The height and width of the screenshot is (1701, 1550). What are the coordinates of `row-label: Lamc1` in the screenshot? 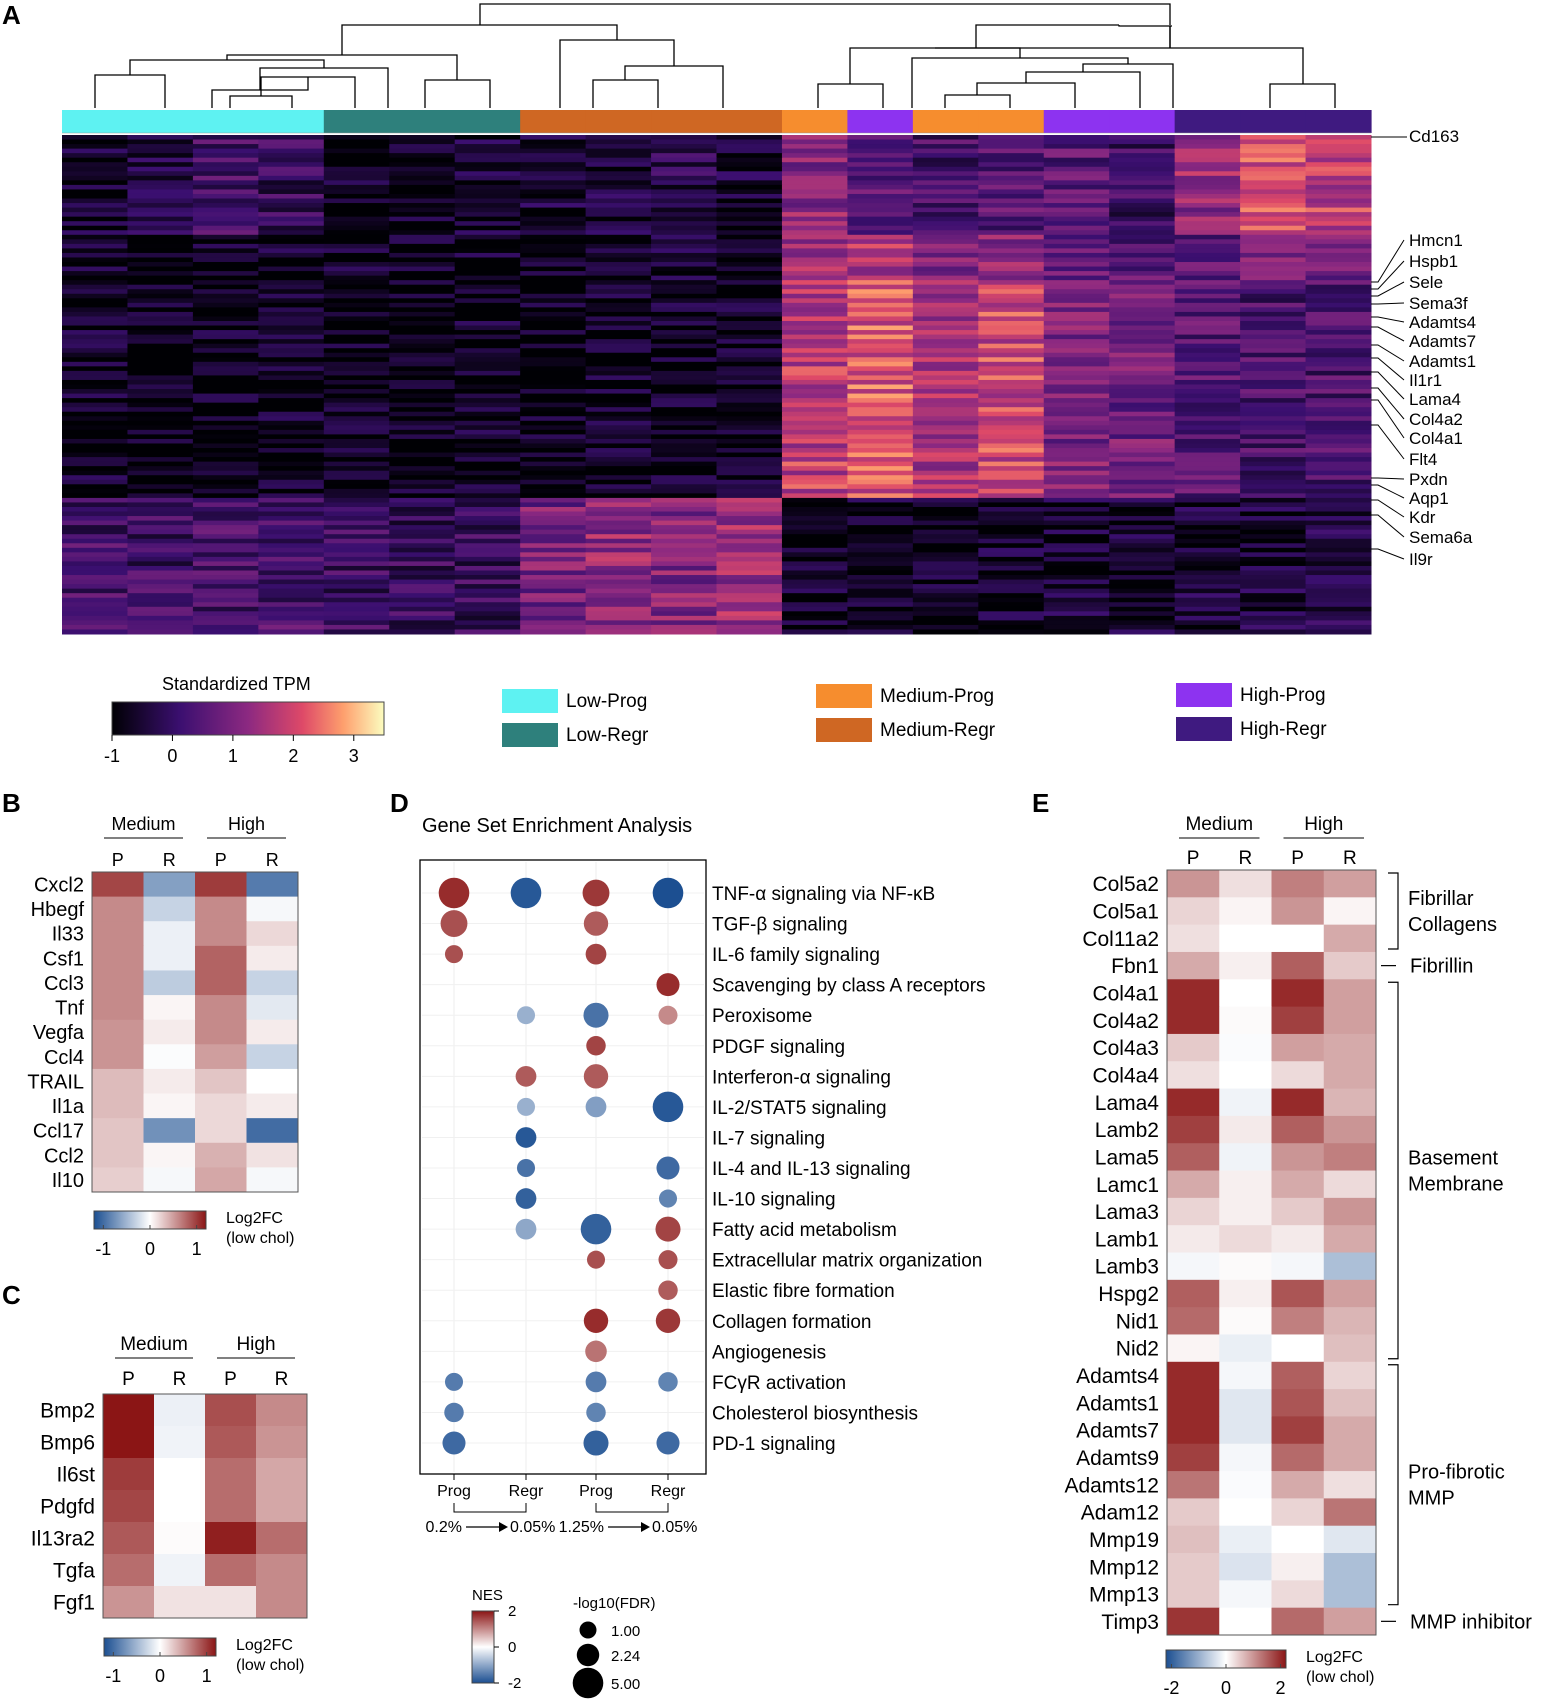 It's located at (1127, 1185).